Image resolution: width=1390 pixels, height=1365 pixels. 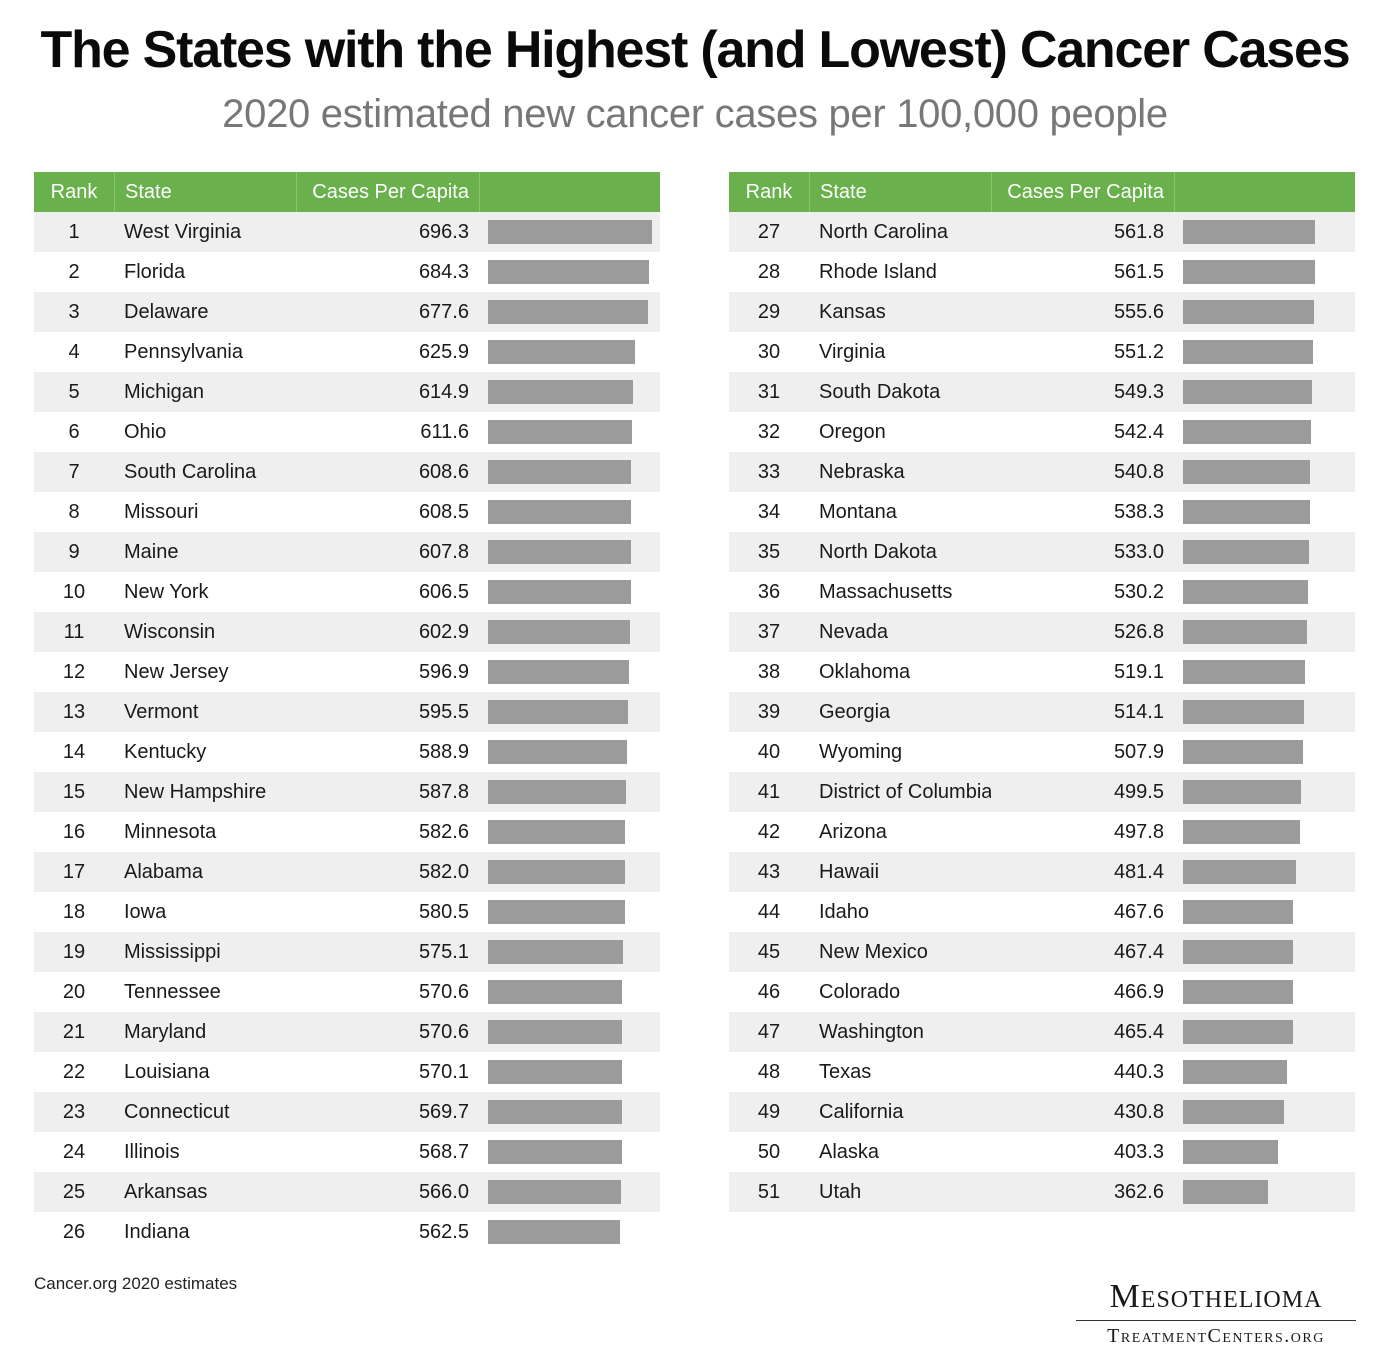 What do you see at coordinates (74, 632) in the screenshot?
I see `rank-cell: 11` at bounding box center [74, 632].